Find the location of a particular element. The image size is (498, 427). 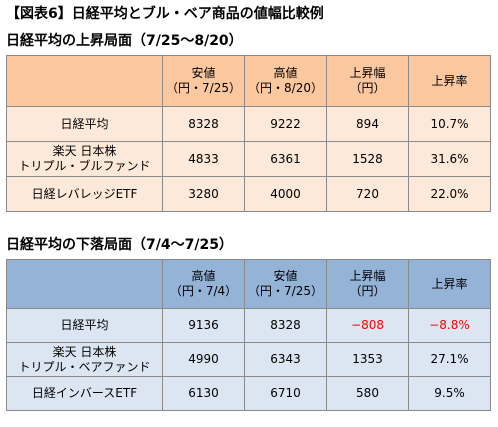

table-row: 日経インバースETF 6130 6710 580 9.5% is located at coordinates (248, 393).